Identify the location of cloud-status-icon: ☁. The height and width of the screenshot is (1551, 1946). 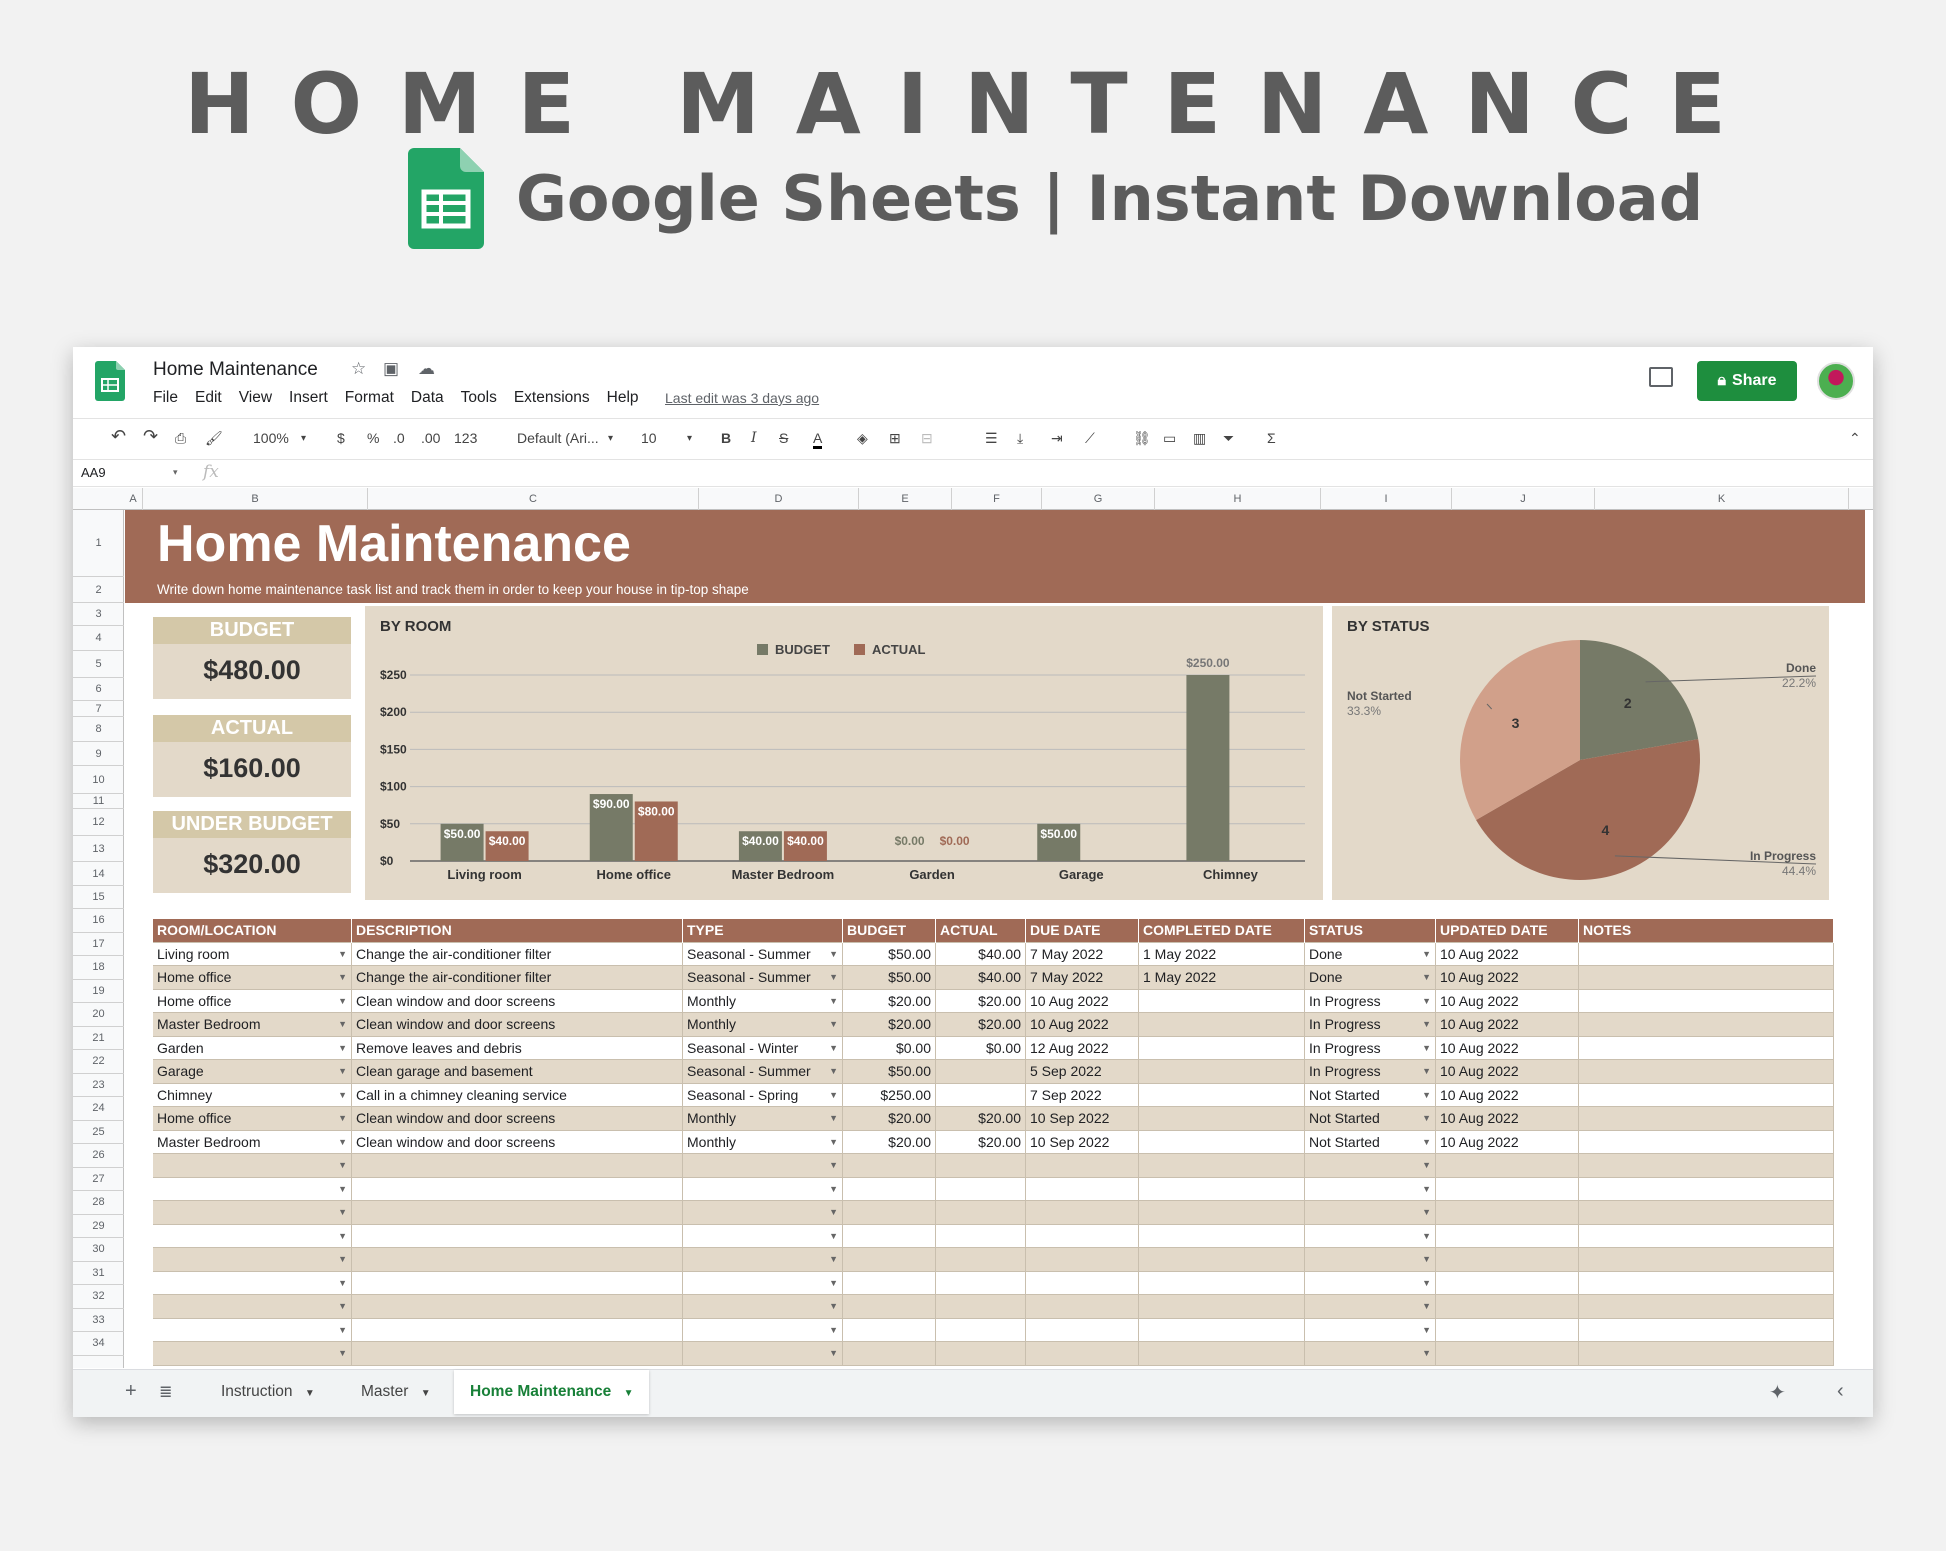
(426, 368).